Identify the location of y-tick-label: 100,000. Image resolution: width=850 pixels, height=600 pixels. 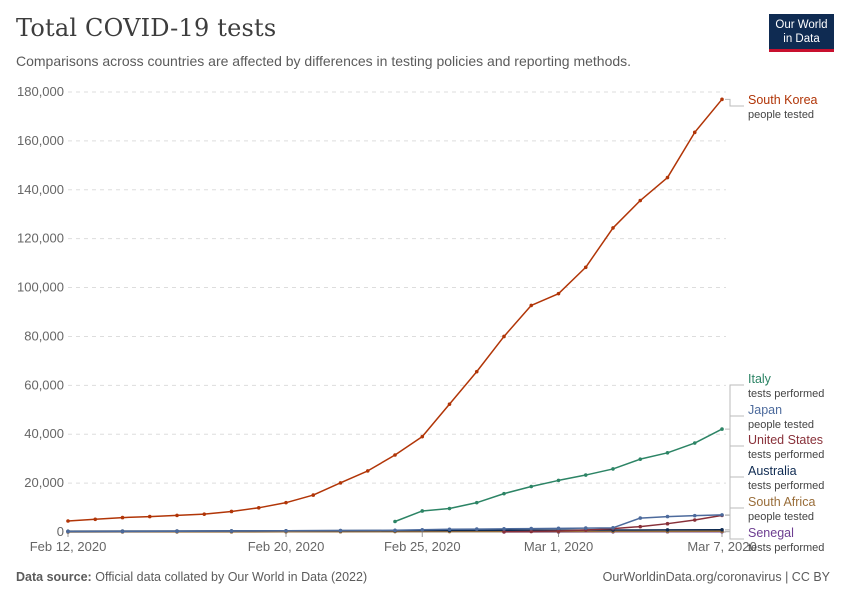
(40, 287).